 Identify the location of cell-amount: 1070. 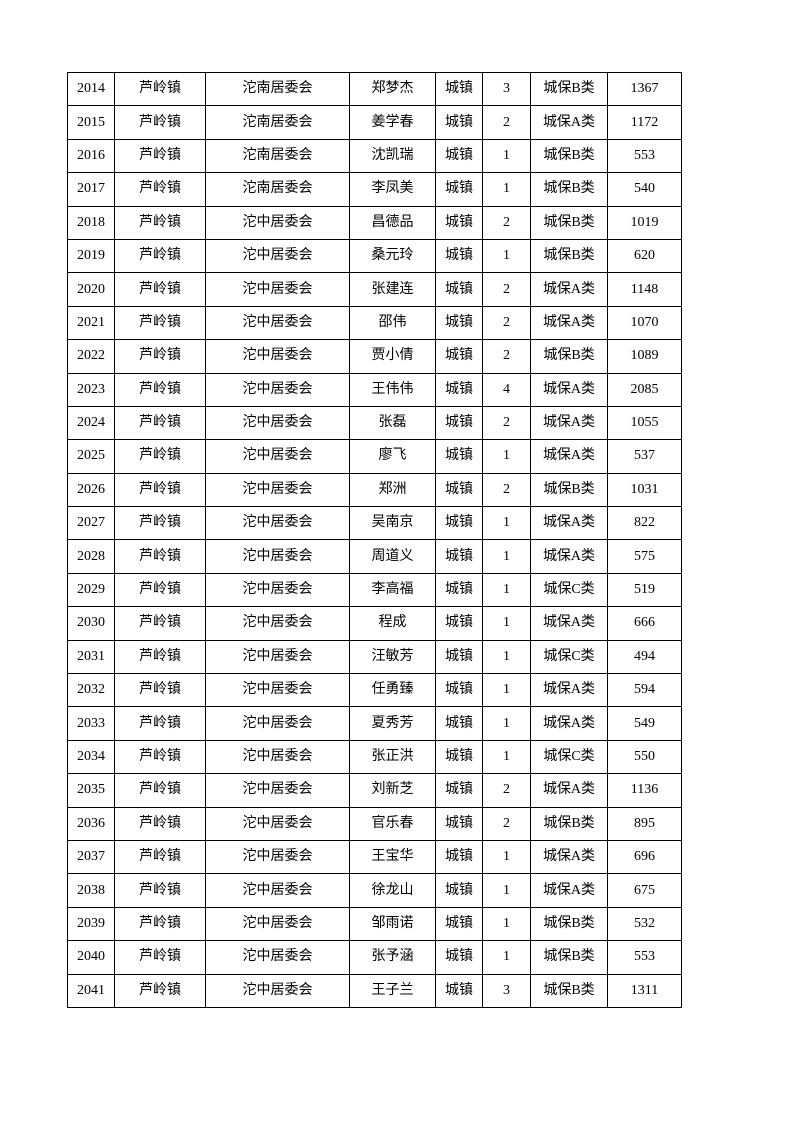
(644, 323).